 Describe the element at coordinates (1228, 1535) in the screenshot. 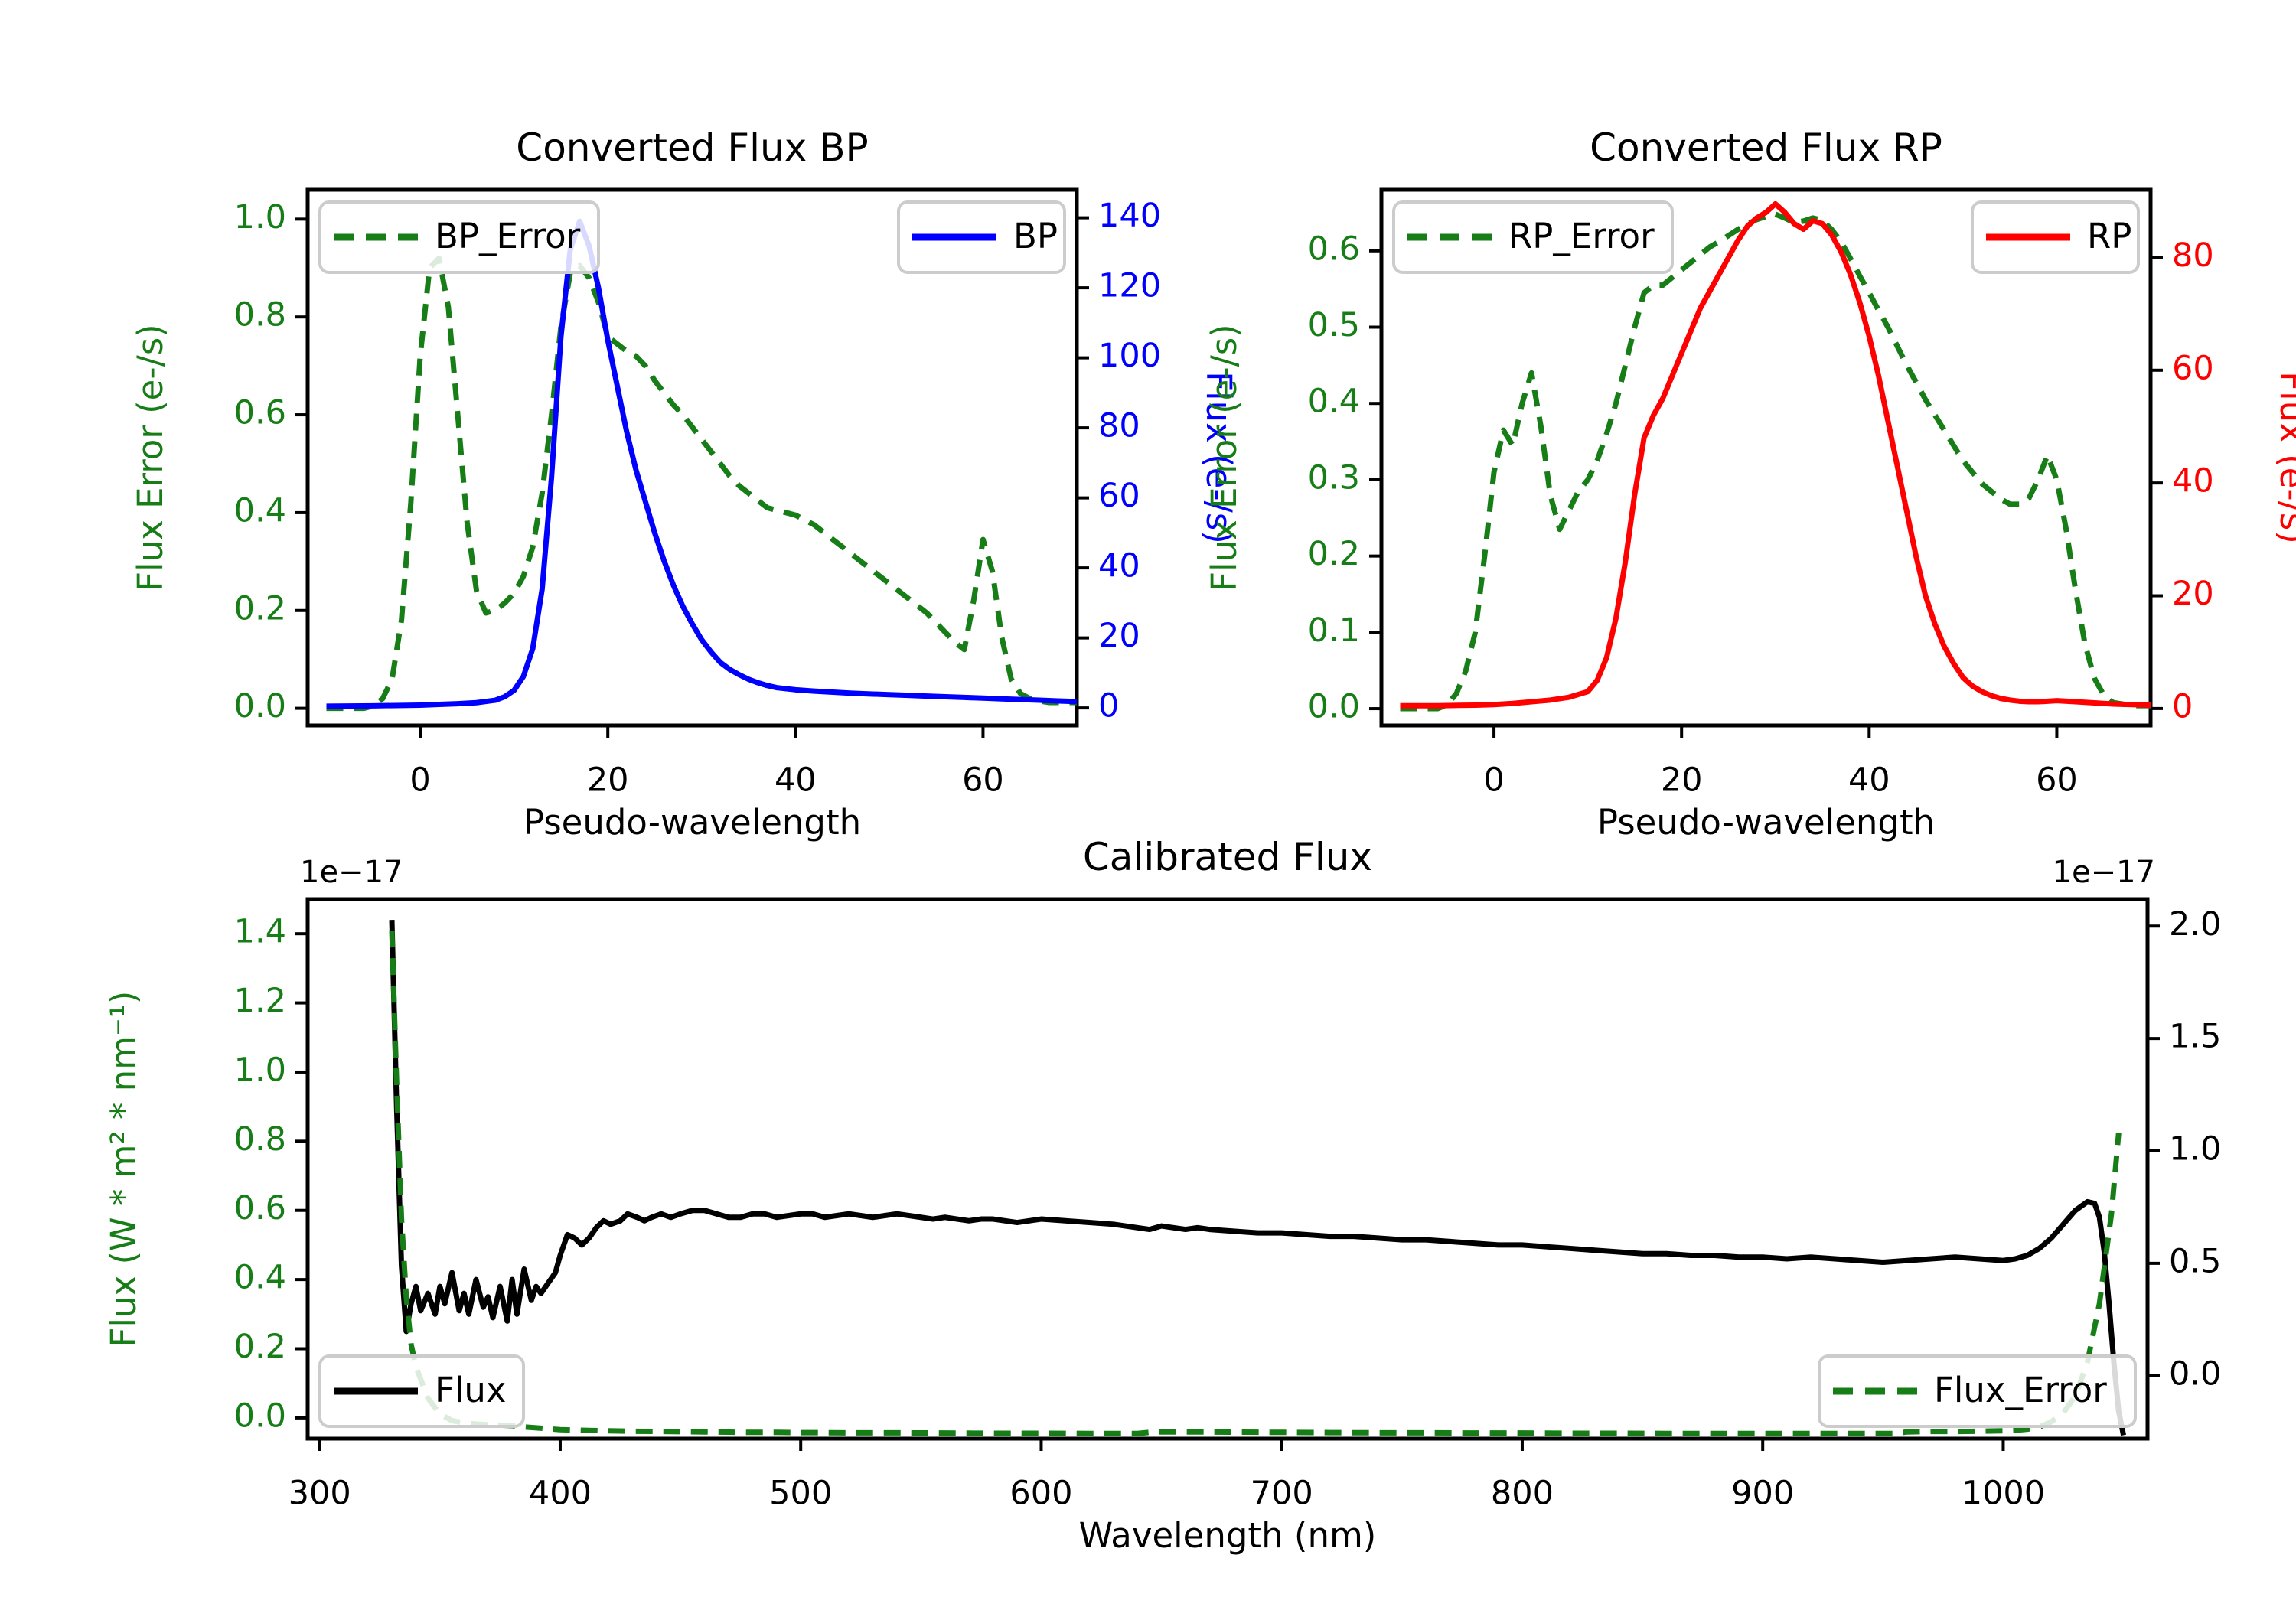

I see `x-axis-label: Wavelength (nm)` at that location.